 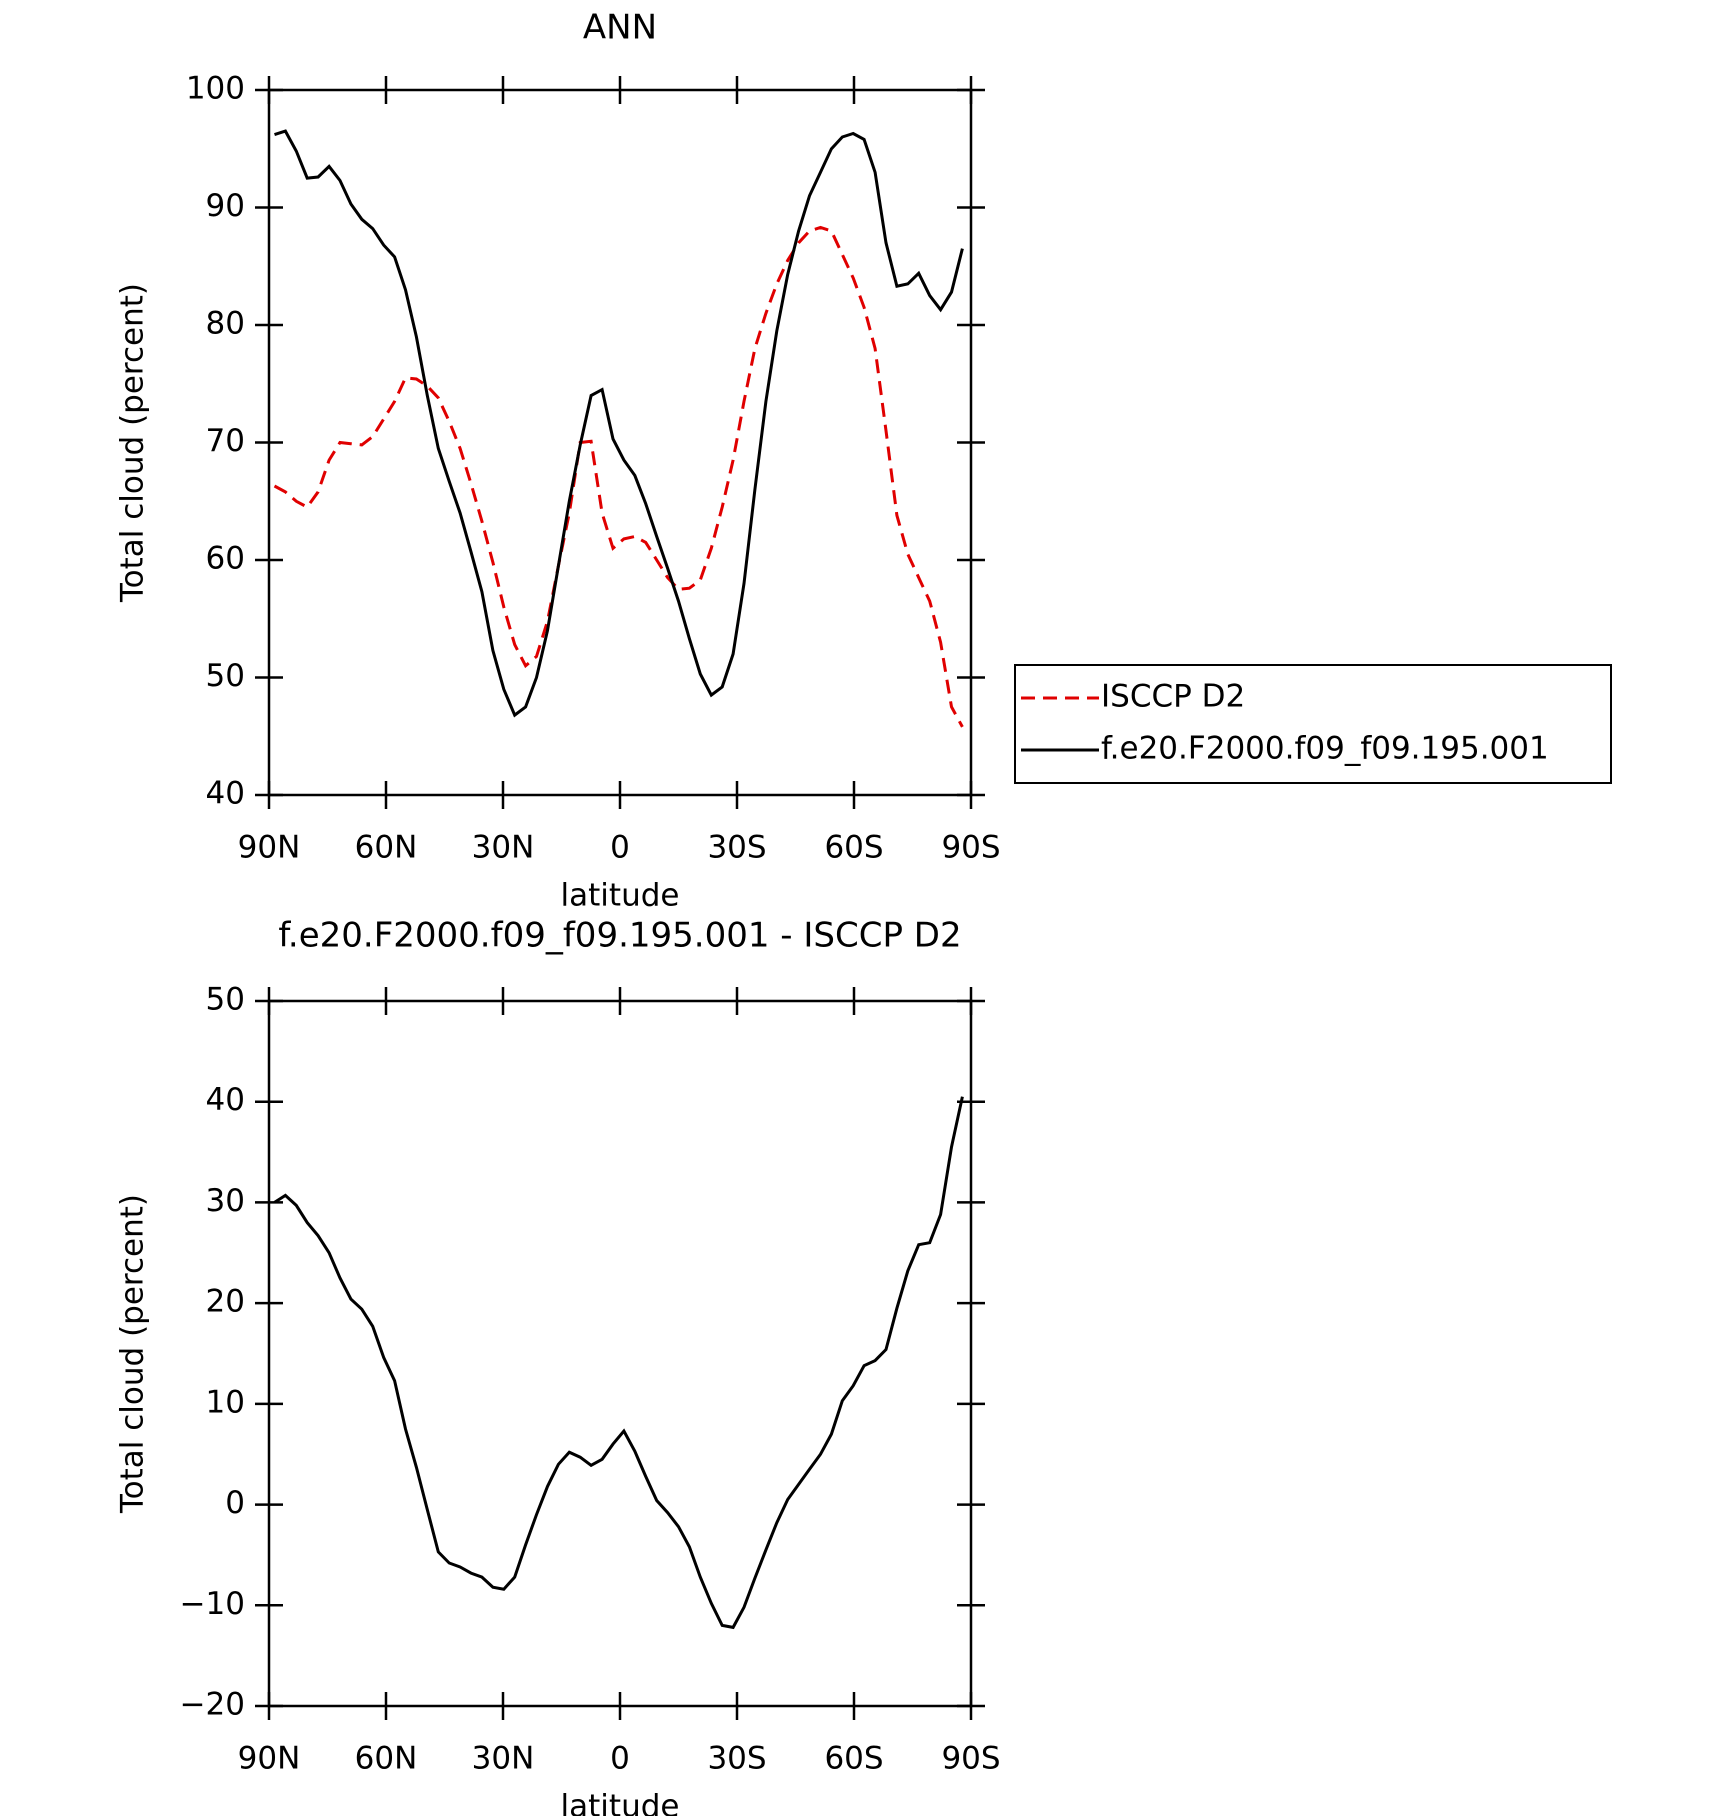 What do you see at coordinates (620, 28) in the screenshot?
I see `chart-title: ANN` at bounding box center [620, 28].